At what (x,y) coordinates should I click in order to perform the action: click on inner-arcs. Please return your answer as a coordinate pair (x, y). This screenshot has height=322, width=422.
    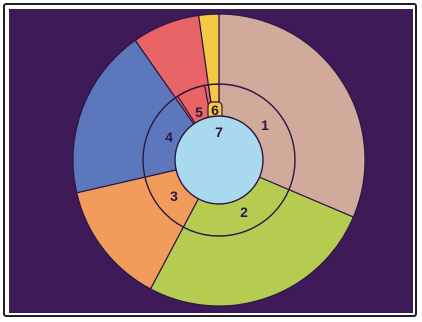
    Looking at the image, I should click on (199, 122).